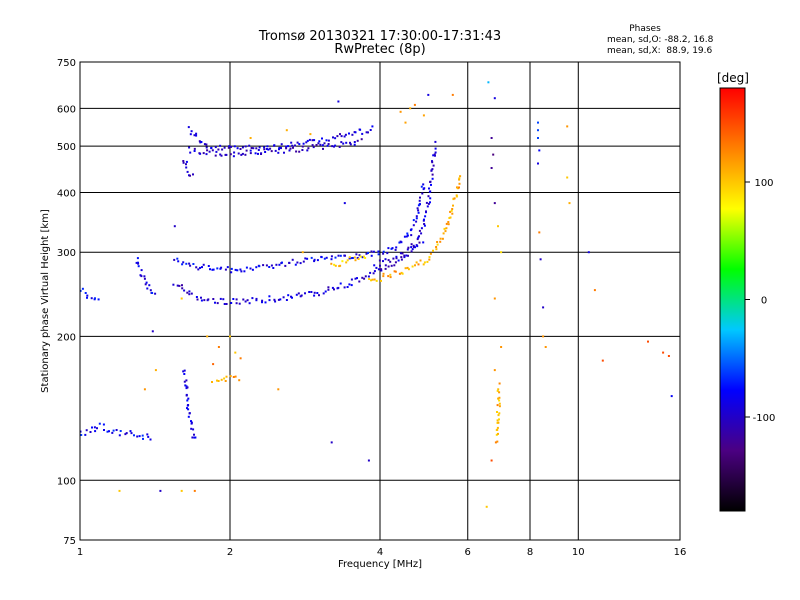 The image size is (800, 600). Describe the element at coordinates (66, 147) in the screenshot. I see `y-tick-label: 500` at that location.